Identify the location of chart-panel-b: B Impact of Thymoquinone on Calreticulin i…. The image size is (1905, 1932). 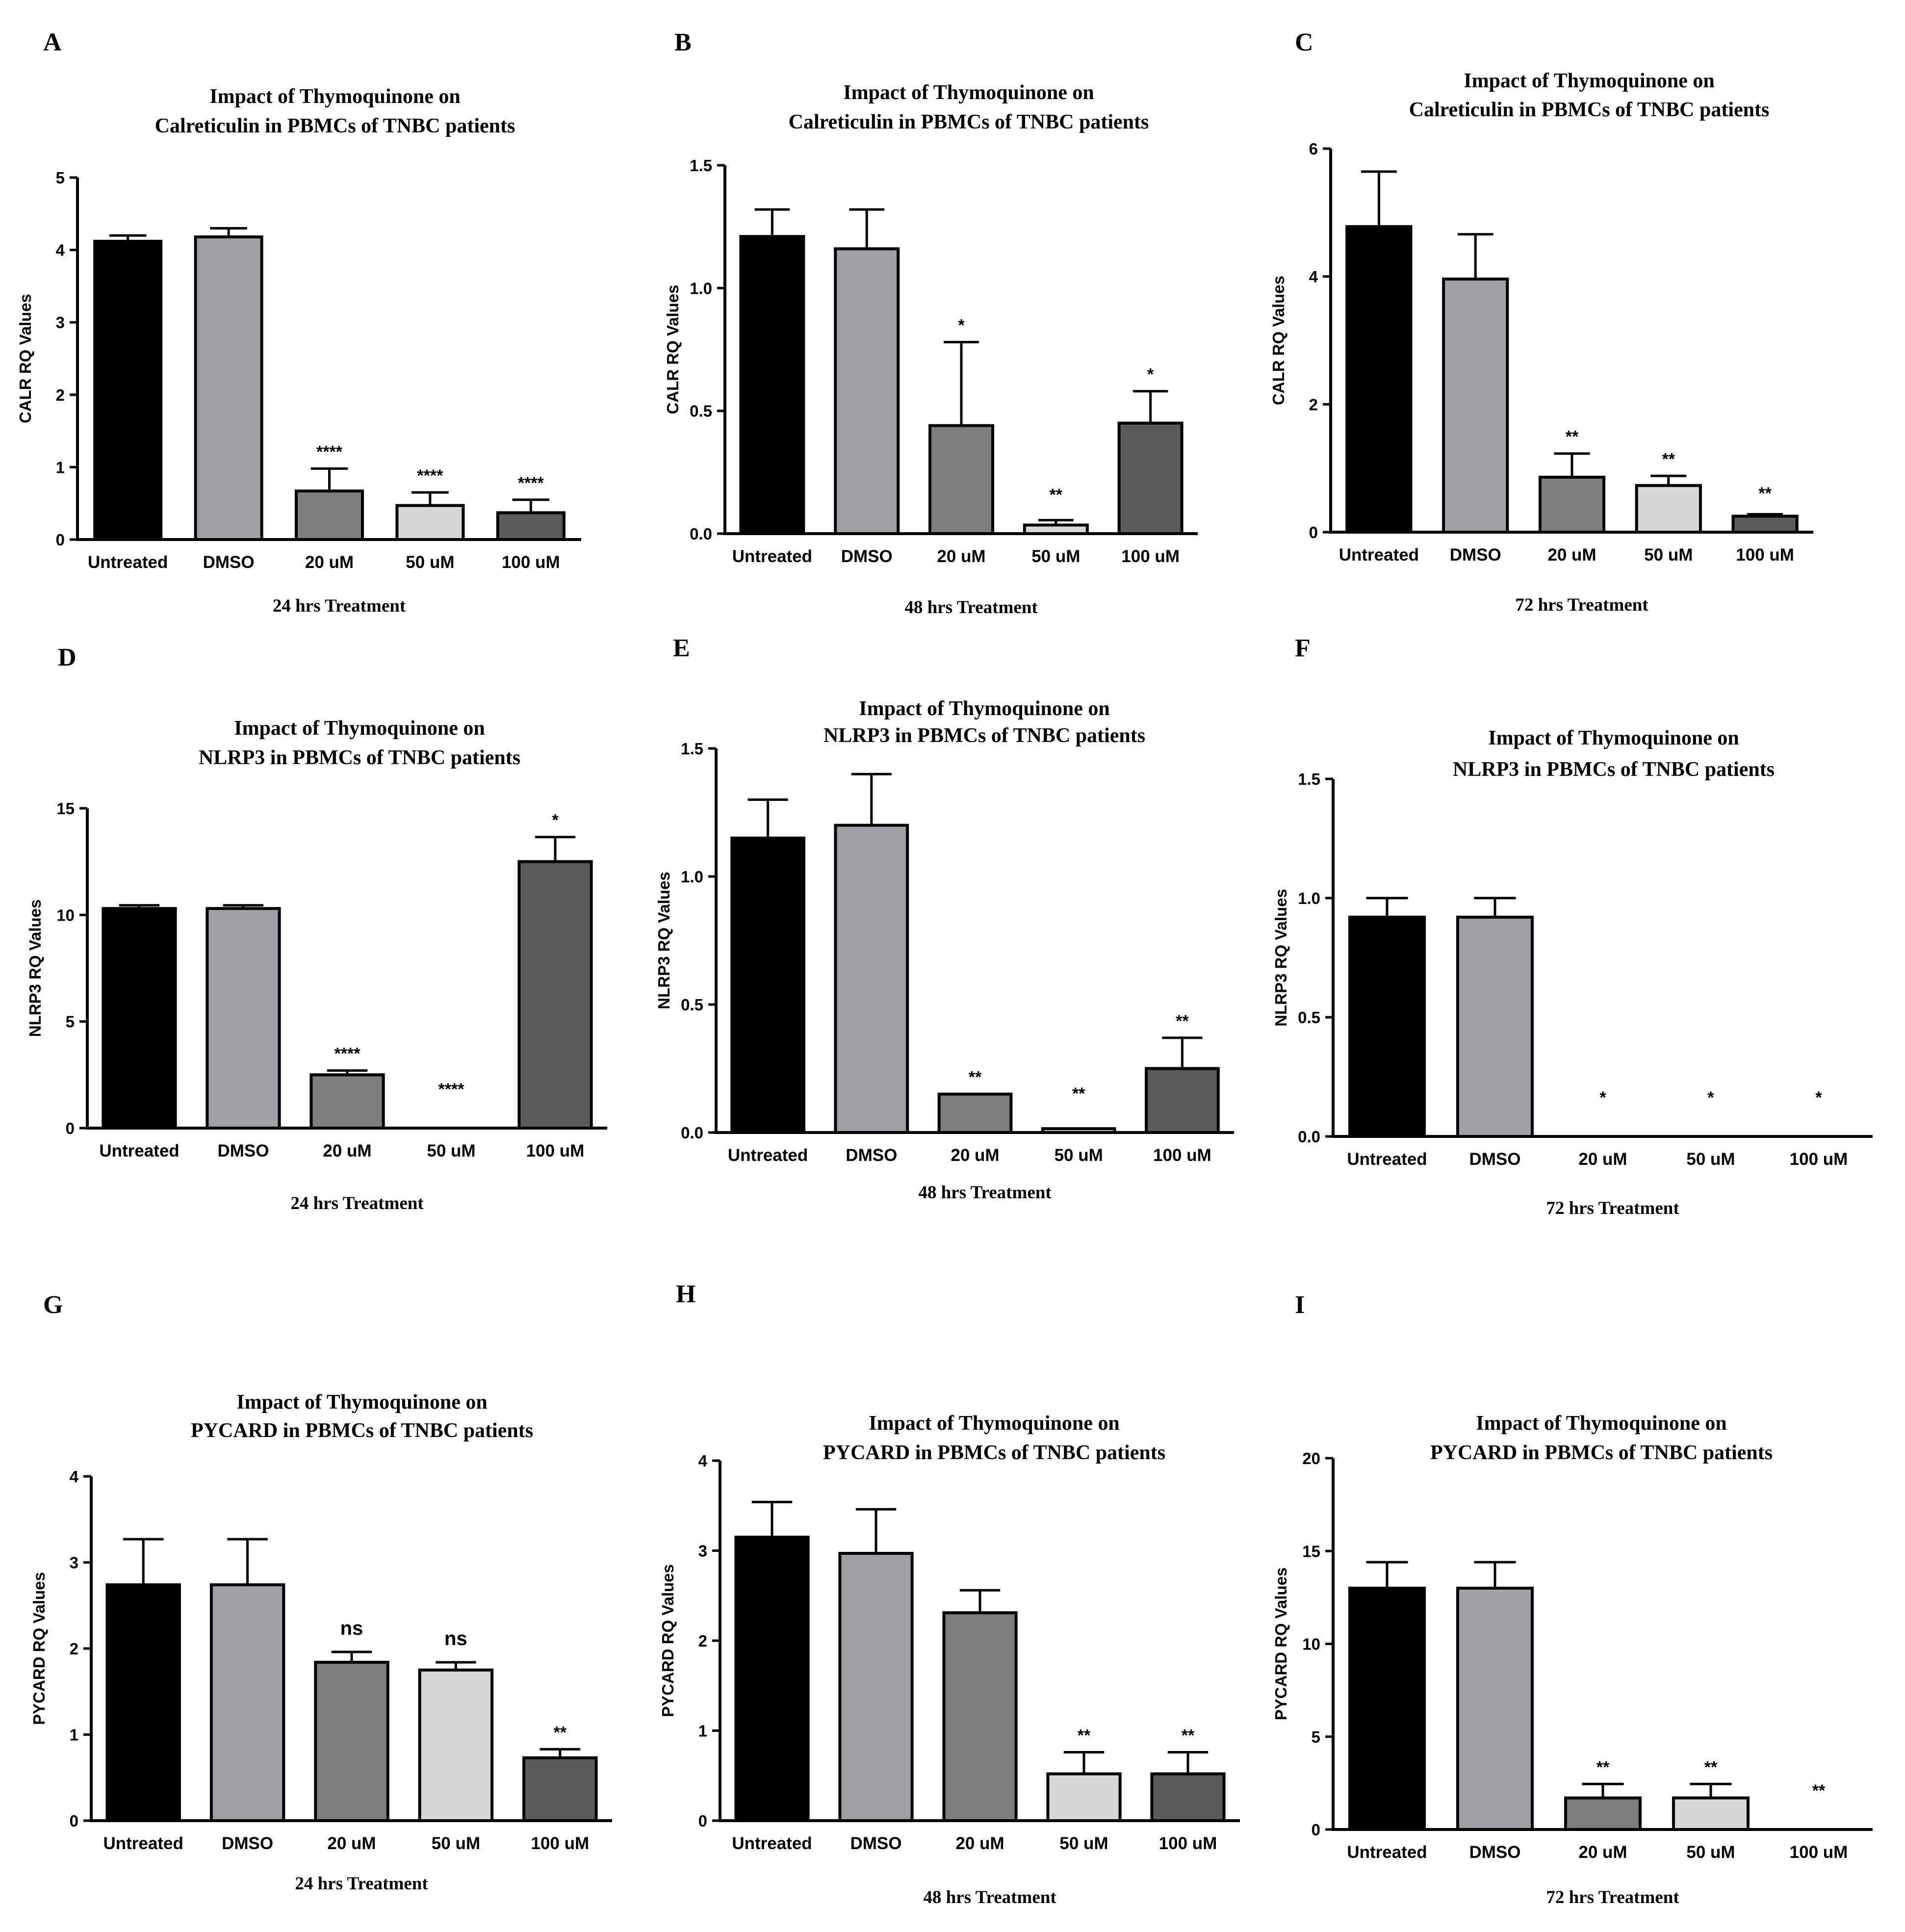
(931, 323).